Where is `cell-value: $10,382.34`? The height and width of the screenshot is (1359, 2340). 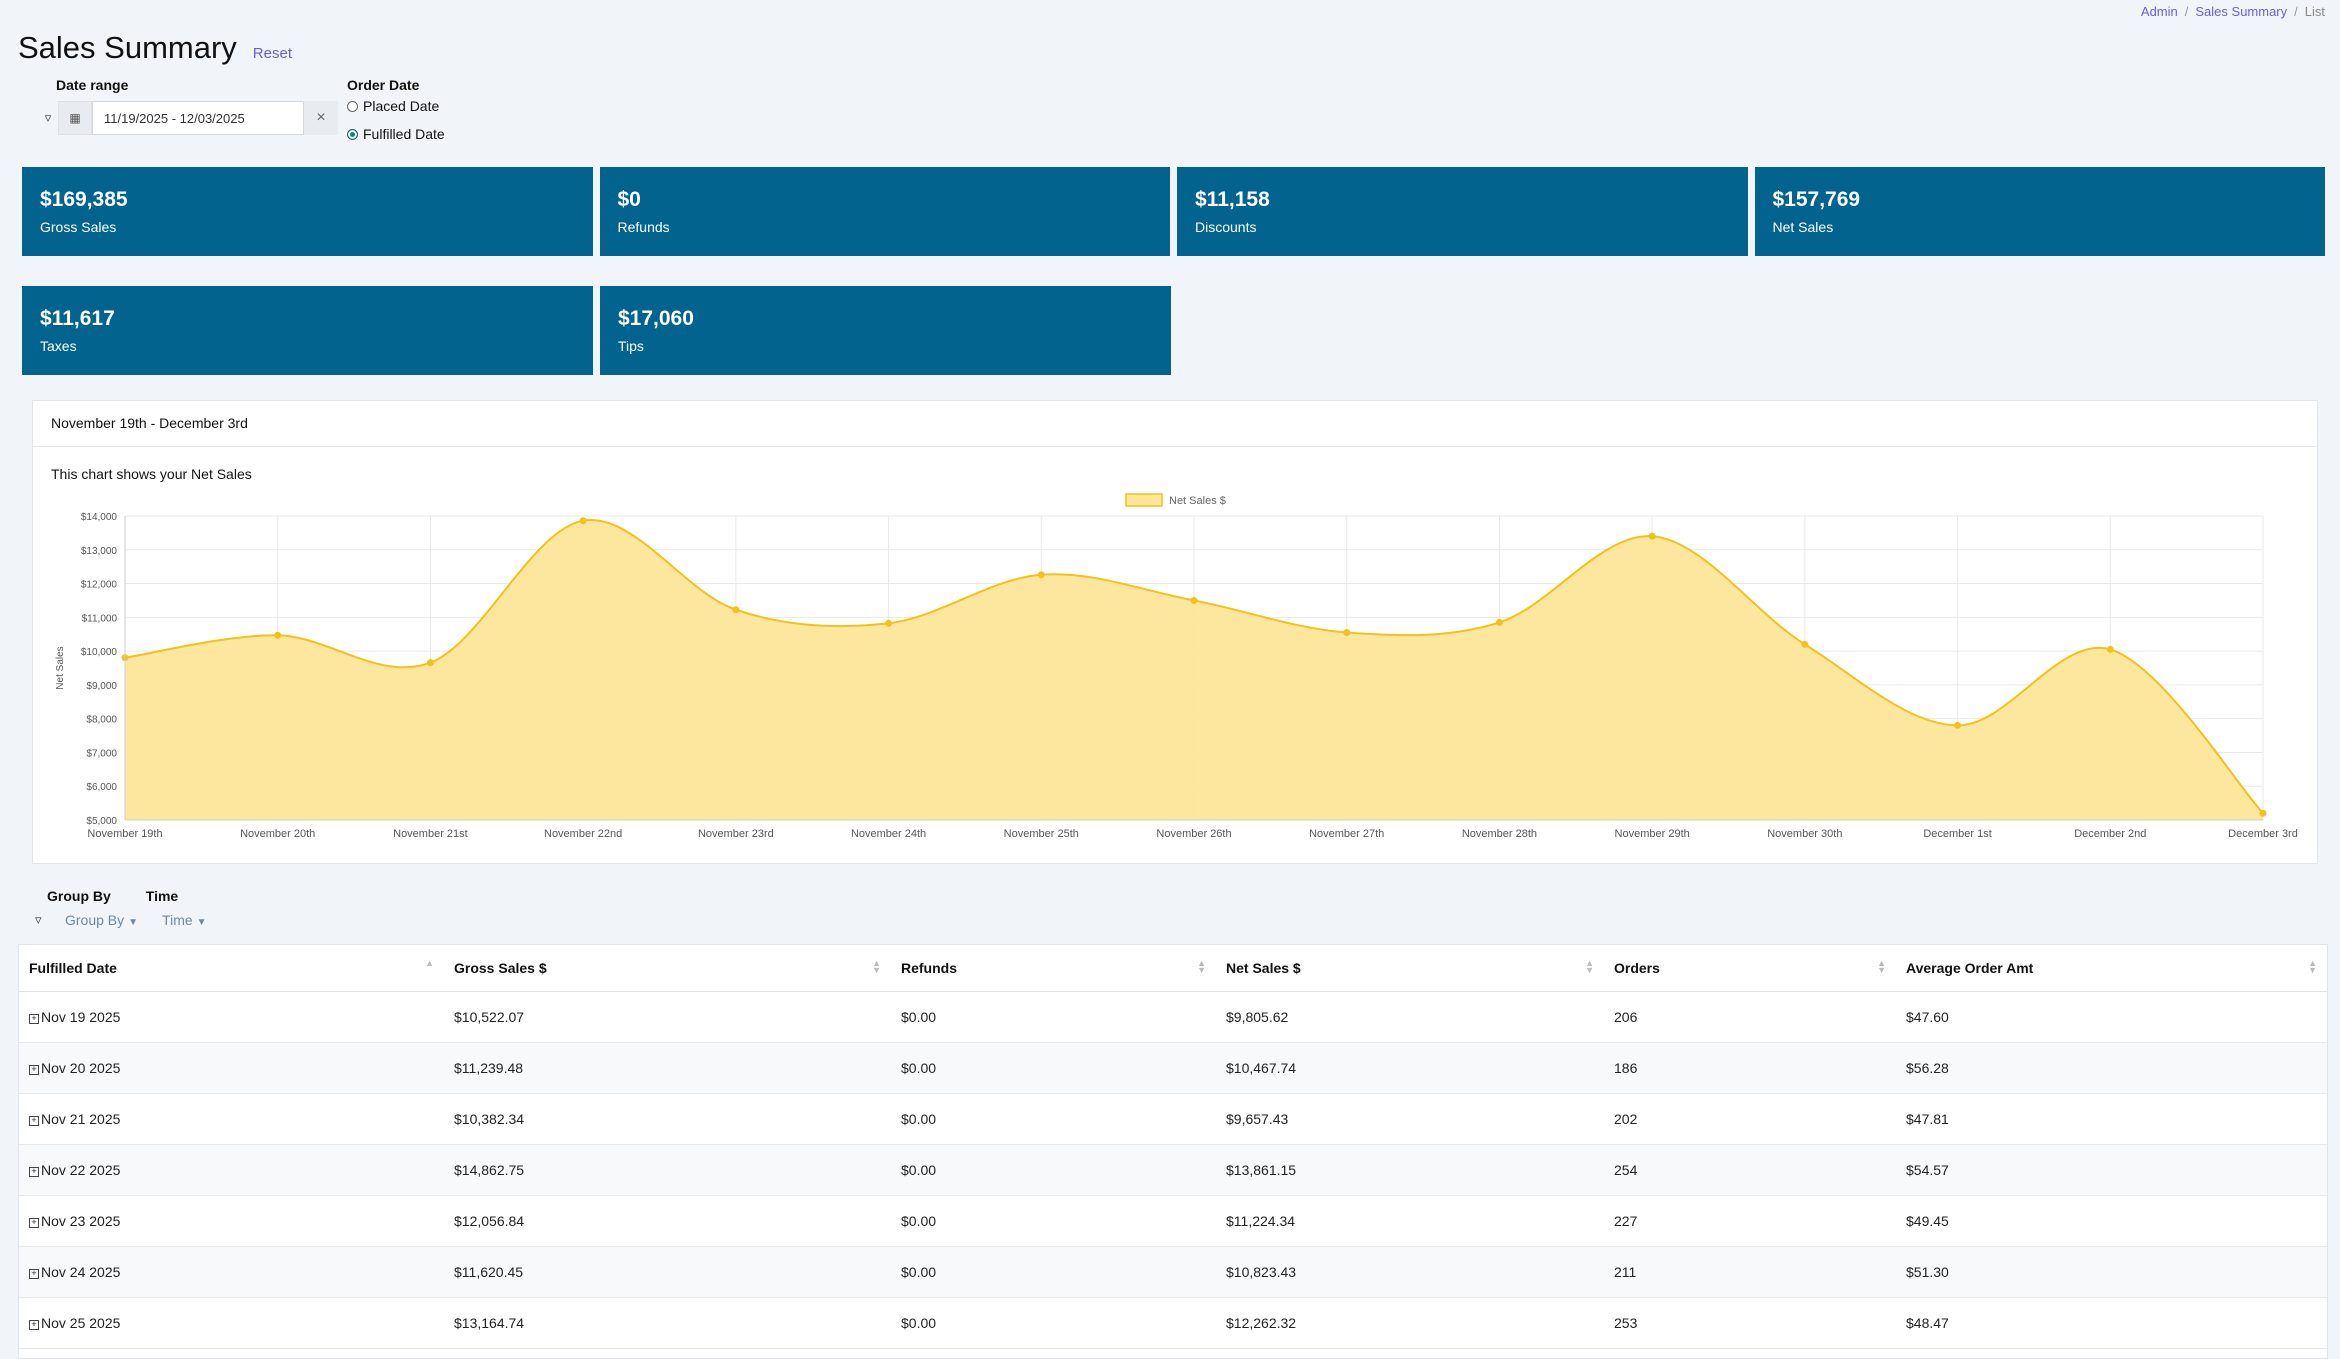
cell-value: $10,382.34 is located at coordinates (489, 1119).